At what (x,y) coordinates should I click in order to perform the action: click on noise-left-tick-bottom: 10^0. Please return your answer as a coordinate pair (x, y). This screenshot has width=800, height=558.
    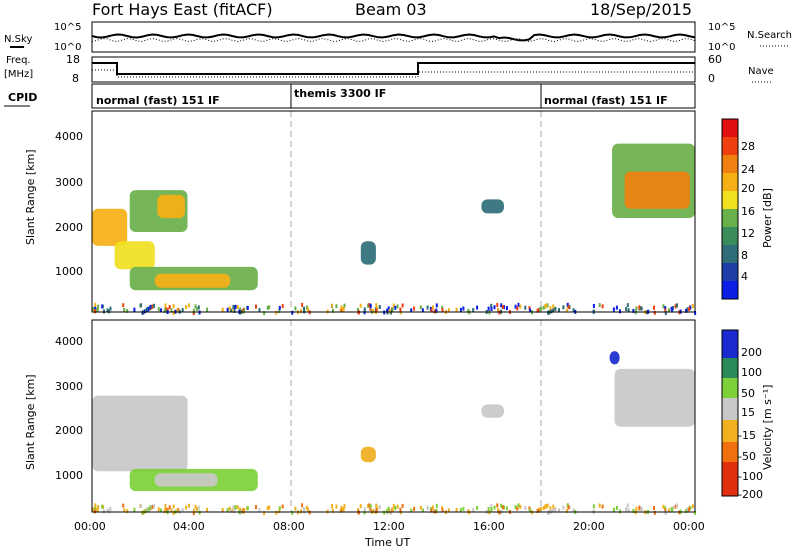
    Looking at the image, I should click on (67, 47).